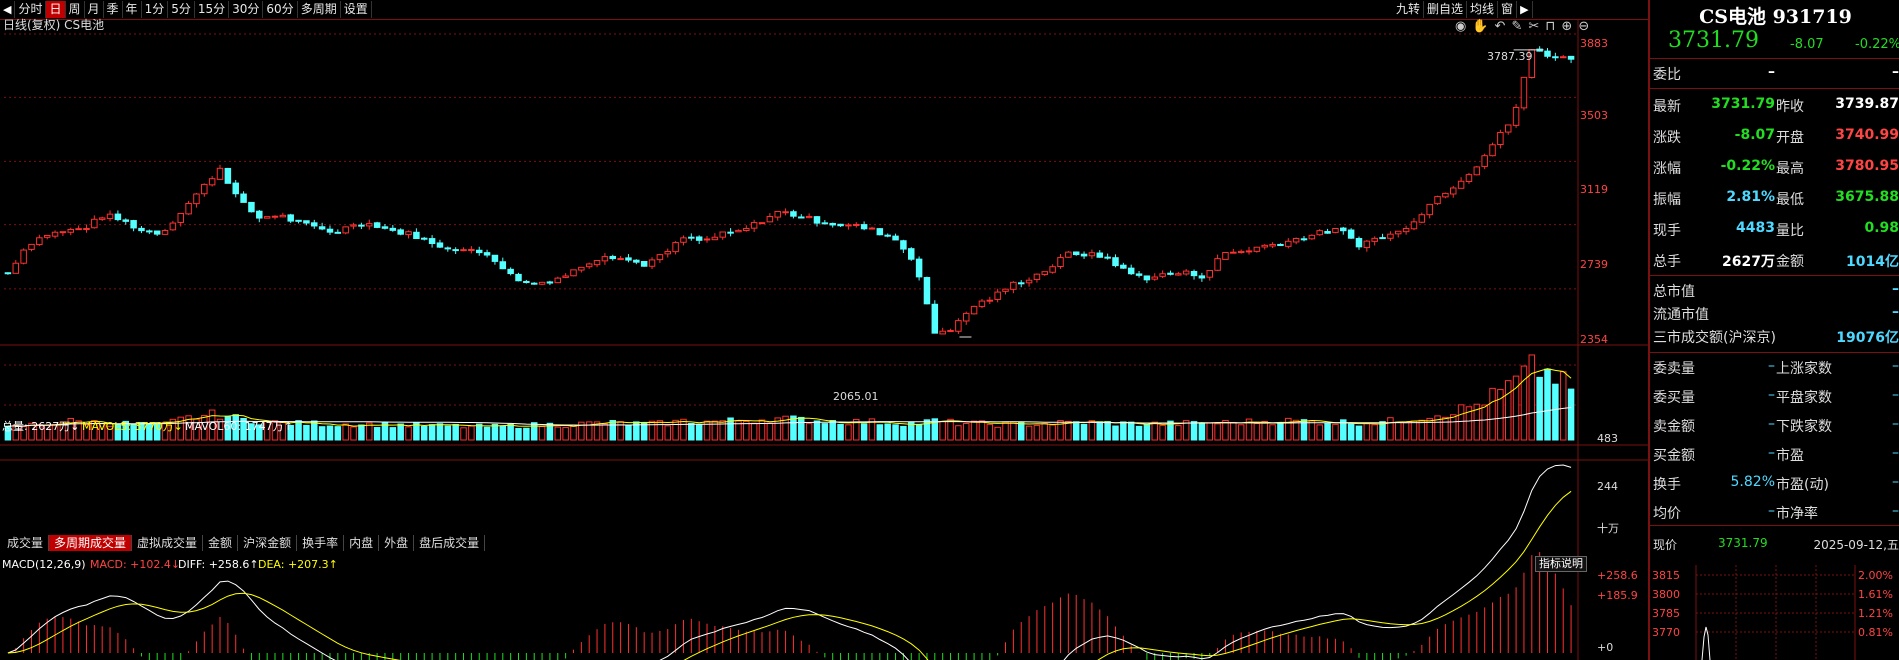  What do you see at coordinates (1617, 595) in the screenshot?
I see `macd-axis-tick: +185.9` at bounding box center [1617, 595].